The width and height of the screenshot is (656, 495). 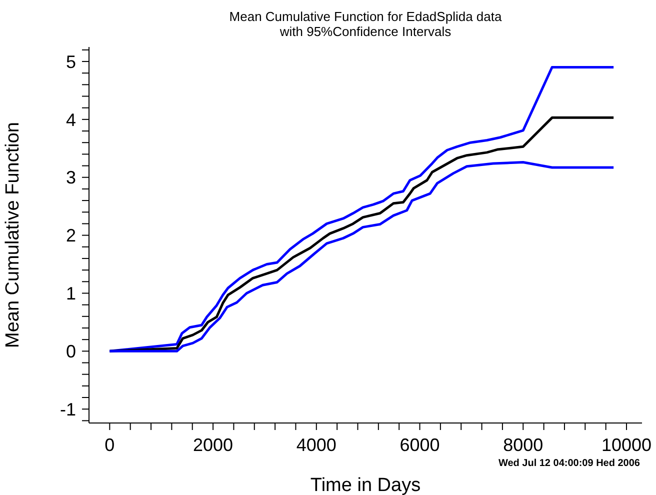 I want to click on y-tick-label: 5, so click(x=71, y=62).